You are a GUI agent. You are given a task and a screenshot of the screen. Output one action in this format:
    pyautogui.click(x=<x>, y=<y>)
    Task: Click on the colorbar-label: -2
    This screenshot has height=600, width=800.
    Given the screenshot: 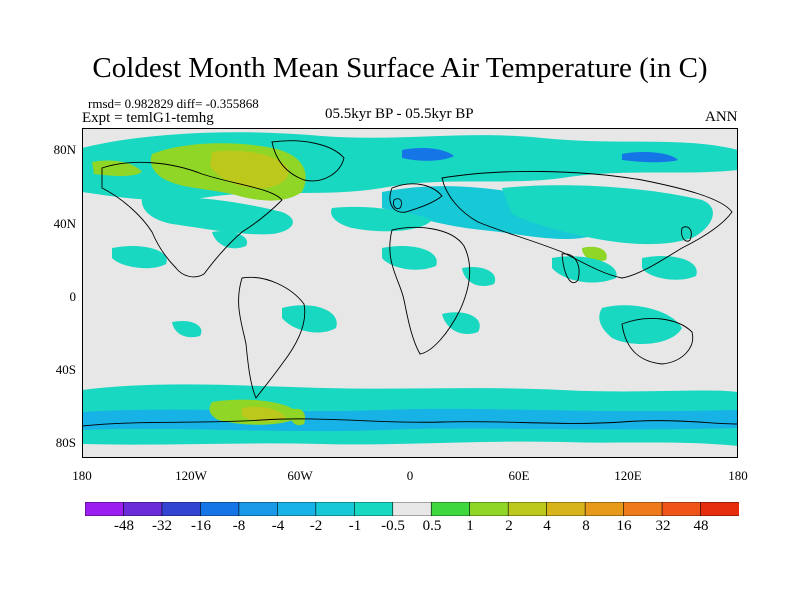 What is the action you would take?
    pyautogui.click(x=316, y=526)
    